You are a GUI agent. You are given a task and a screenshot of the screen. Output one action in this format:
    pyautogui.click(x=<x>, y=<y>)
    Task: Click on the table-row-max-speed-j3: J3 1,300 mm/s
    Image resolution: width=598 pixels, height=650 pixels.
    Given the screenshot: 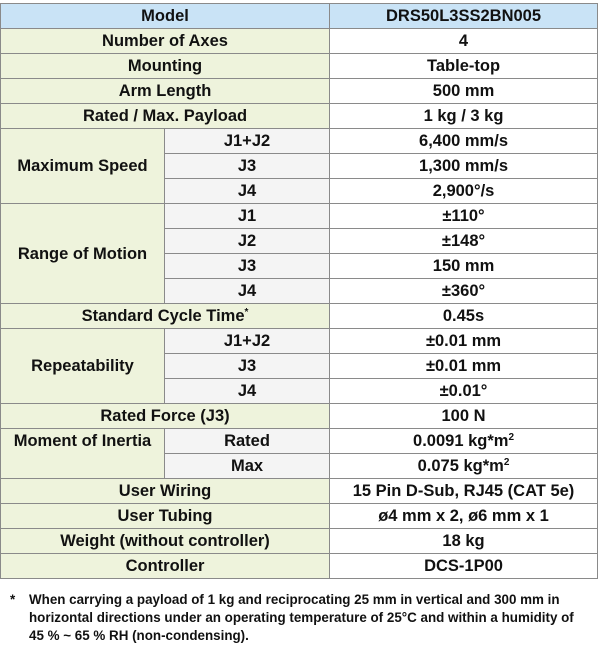 What is the action you would take?
    pyautogui.click(x=299, y=166)
    